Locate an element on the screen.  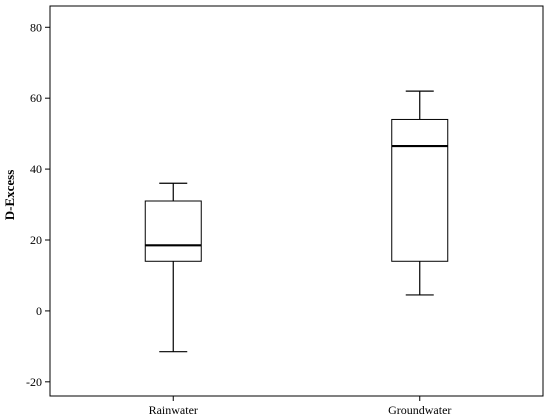
box-groundwater is located at coordinates (420, 193).